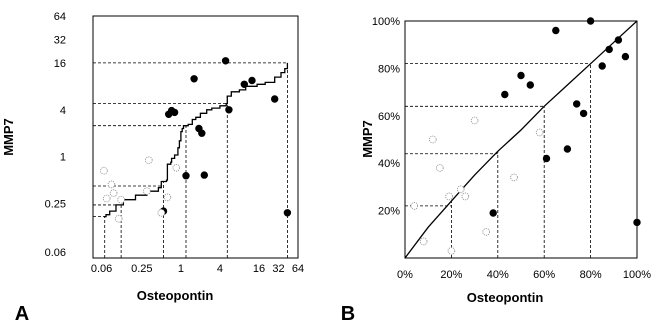 The width and height of the screenshot is (655, 326). I want to click on x-tick-label: 4, so click(220, 269).